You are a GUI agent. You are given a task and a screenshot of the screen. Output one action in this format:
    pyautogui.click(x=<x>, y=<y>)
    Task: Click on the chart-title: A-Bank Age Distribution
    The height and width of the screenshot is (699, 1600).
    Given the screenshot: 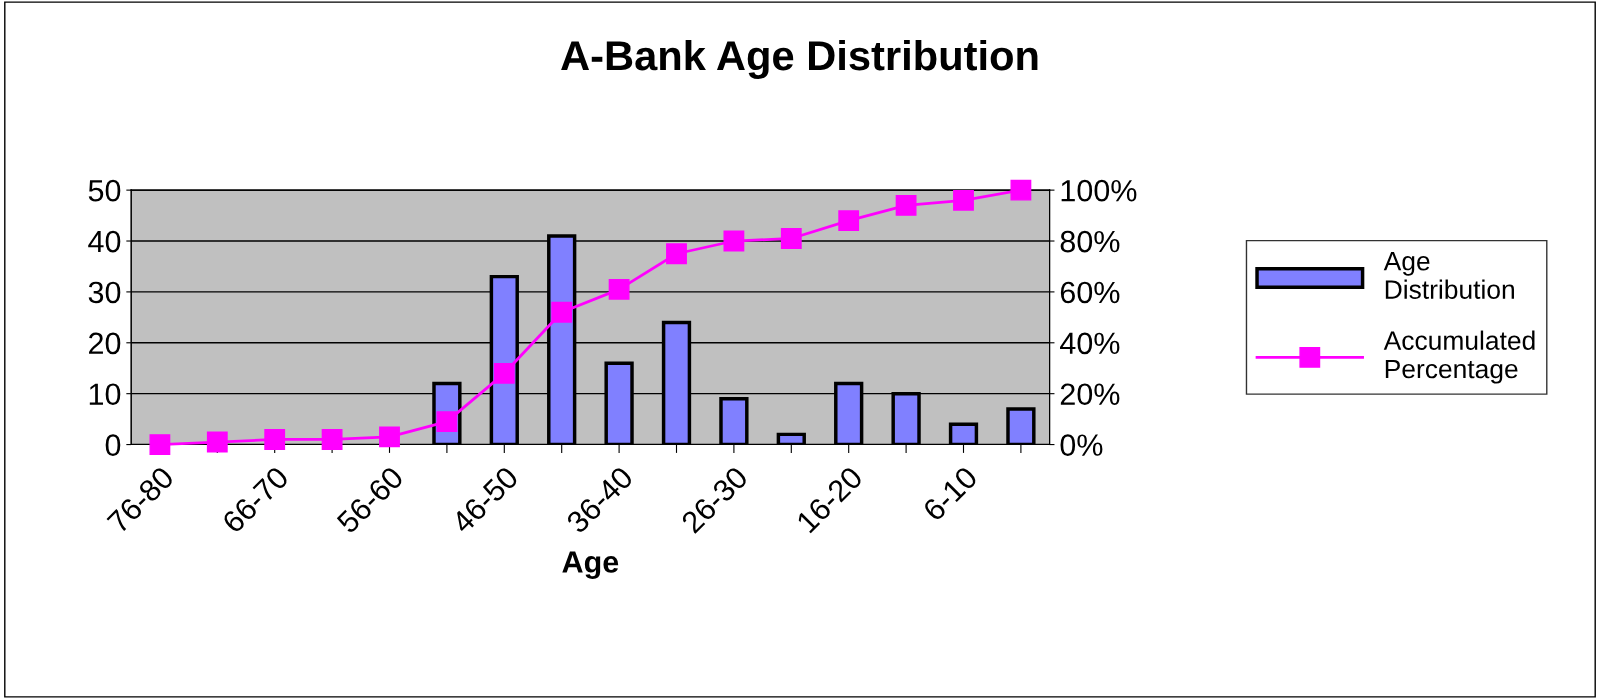 What is the action you would take?
    pyautogui.click(x=799, y=59)
    